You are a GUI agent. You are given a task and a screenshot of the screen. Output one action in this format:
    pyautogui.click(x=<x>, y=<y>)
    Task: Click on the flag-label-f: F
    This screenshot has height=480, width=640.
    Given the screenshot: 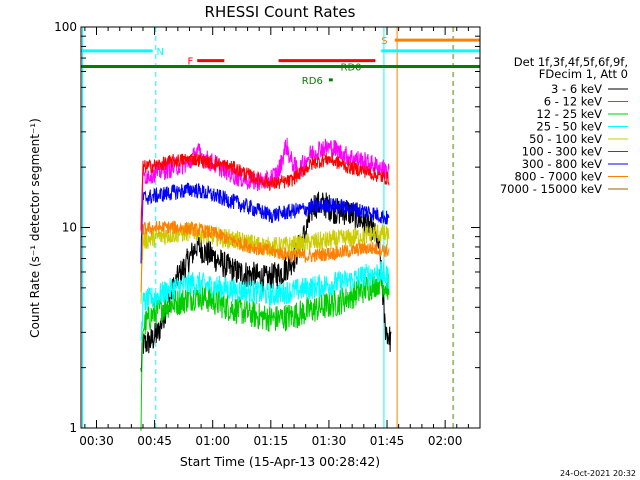 What is the action you would take?
    pyautogui.click(x=191, y=62)
    